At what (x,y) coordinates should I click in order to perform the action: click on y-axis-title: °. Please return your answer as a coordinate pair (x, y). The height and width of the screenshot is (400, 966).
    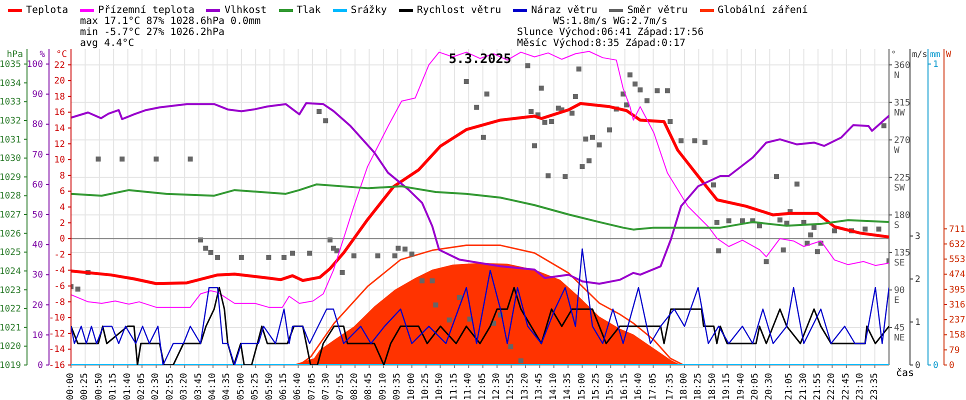
    Looking at the image, I should click on (893, 55).